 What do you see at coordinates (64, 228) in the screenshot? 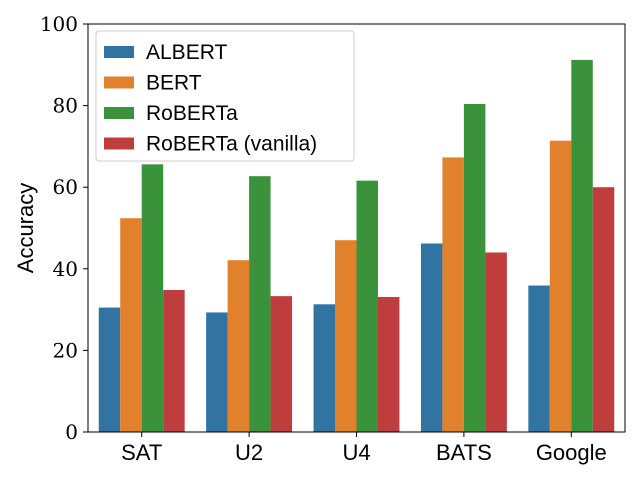
I see `y-axis: 0 20 40 60 80 100` at bounding box center [64, 228].